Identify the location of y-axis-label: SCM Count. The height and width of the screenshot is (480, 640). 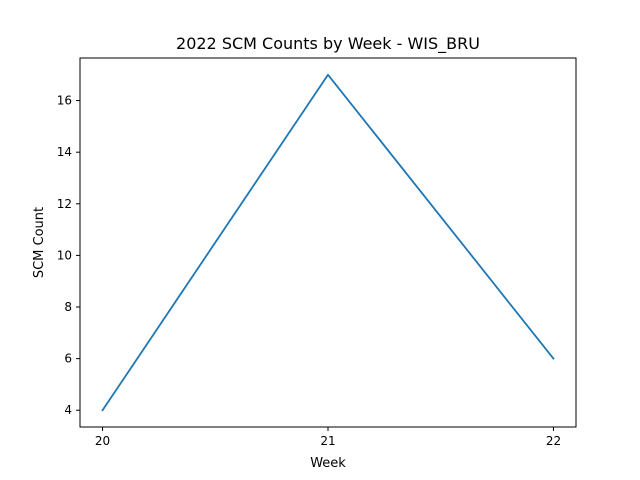
(39, 242).